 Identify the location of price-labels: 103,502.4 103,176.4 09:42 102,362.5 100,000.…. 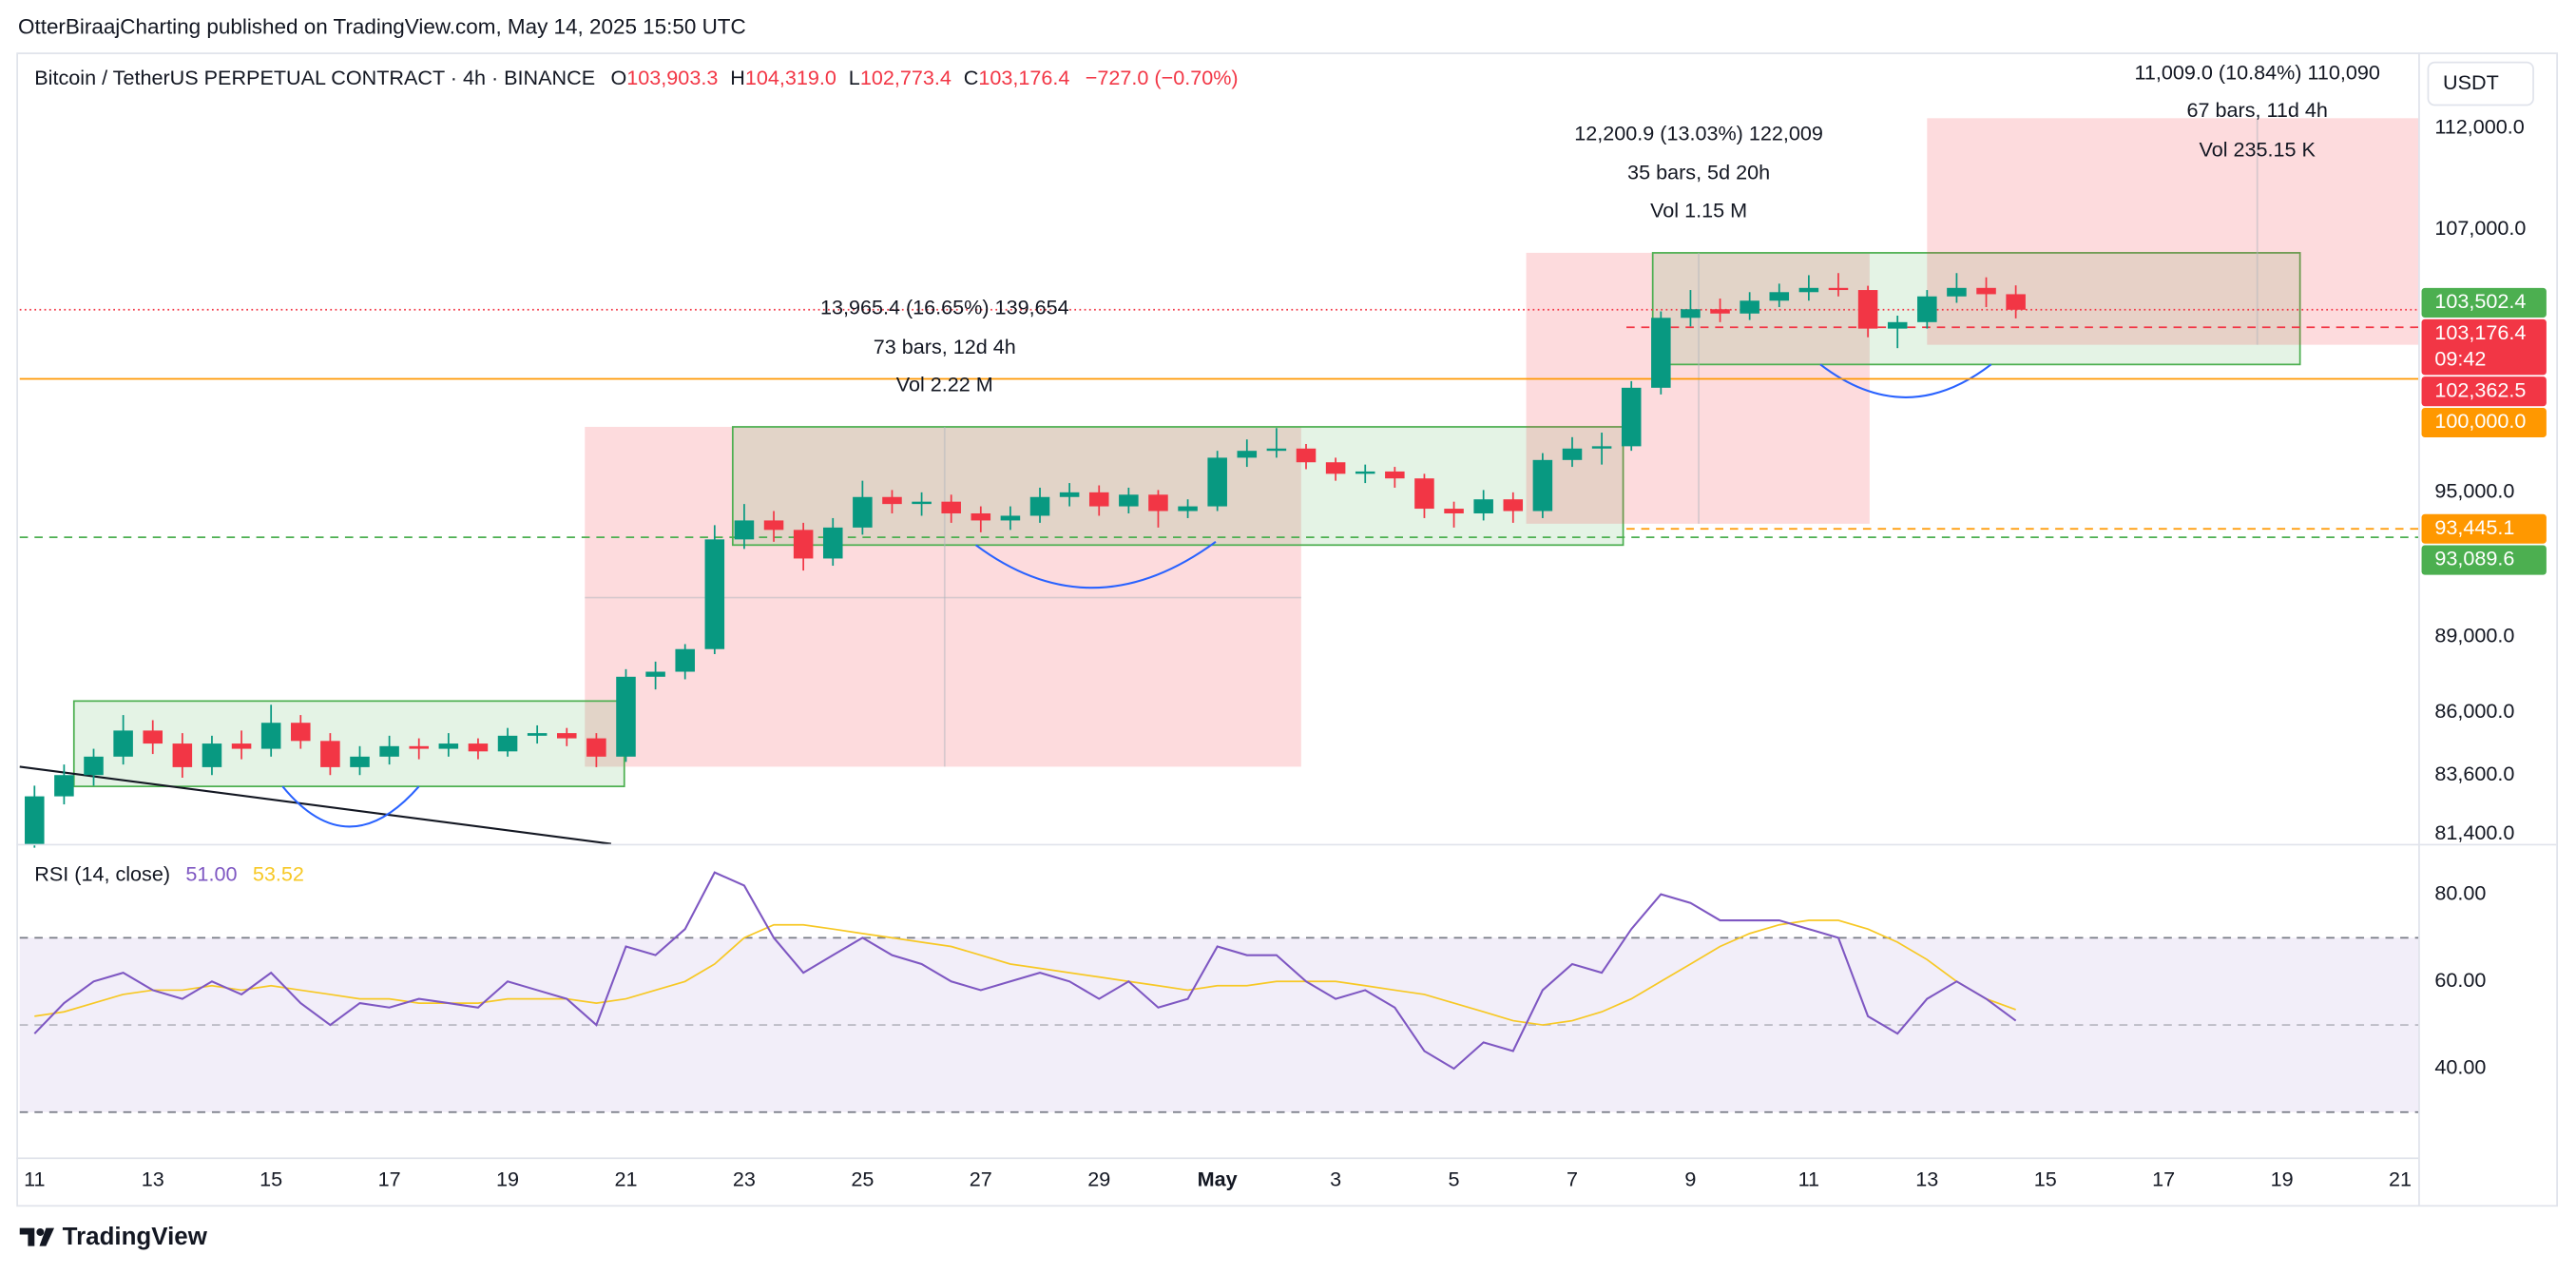
(2484, 431).